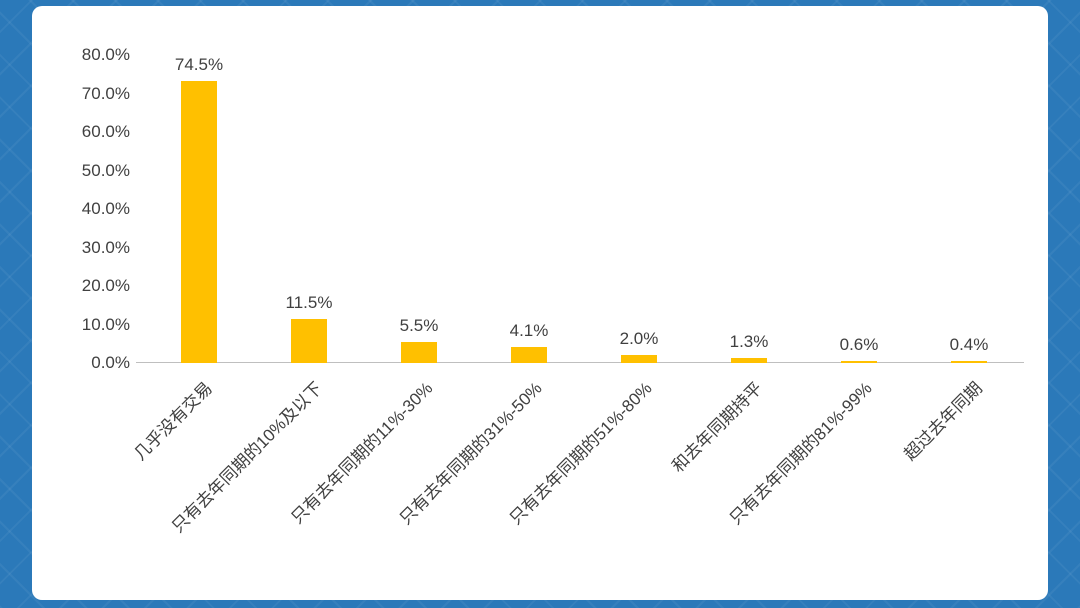  Describe the element at coordinates (309, 302) in the screenshot. I see `bar-value-label: 11.5%` at that location.